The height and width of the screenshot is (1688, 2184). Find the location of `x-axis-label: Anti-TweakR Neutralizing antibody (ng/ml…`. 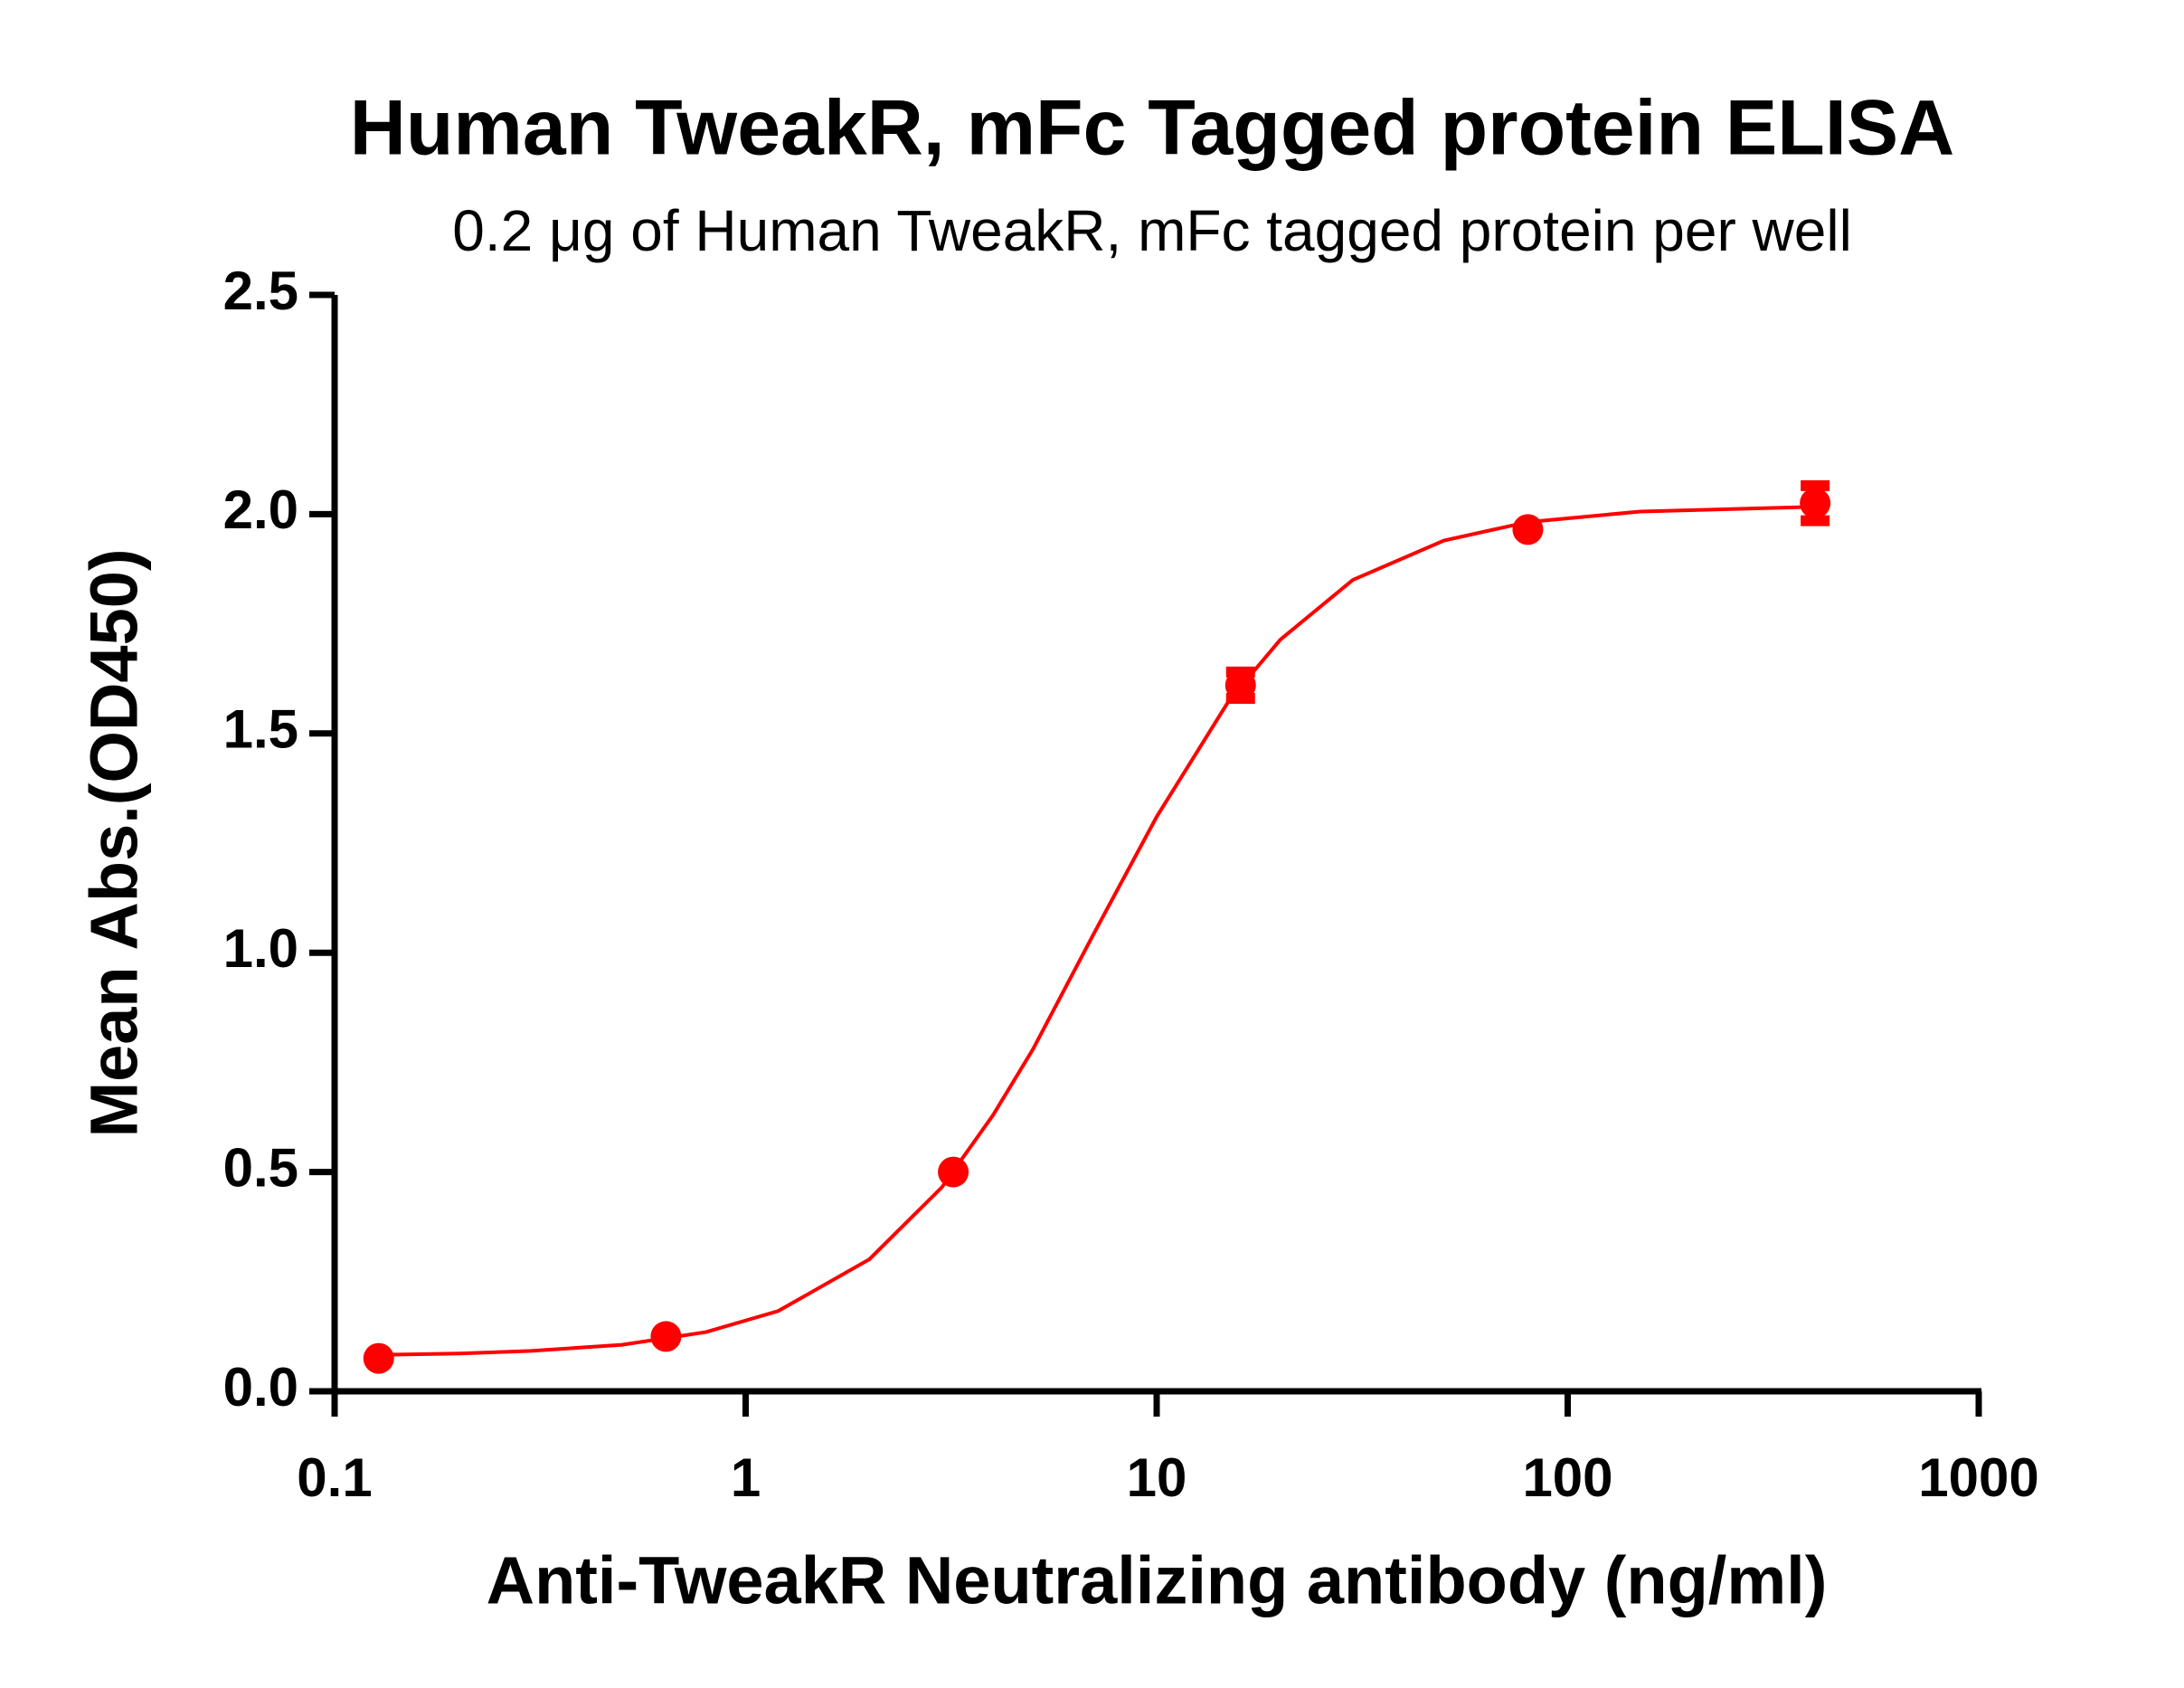

x-axis-label: Anti-TweakR Neutralizing antibody (ng/ml… is located at coordinates (1158, 1580).